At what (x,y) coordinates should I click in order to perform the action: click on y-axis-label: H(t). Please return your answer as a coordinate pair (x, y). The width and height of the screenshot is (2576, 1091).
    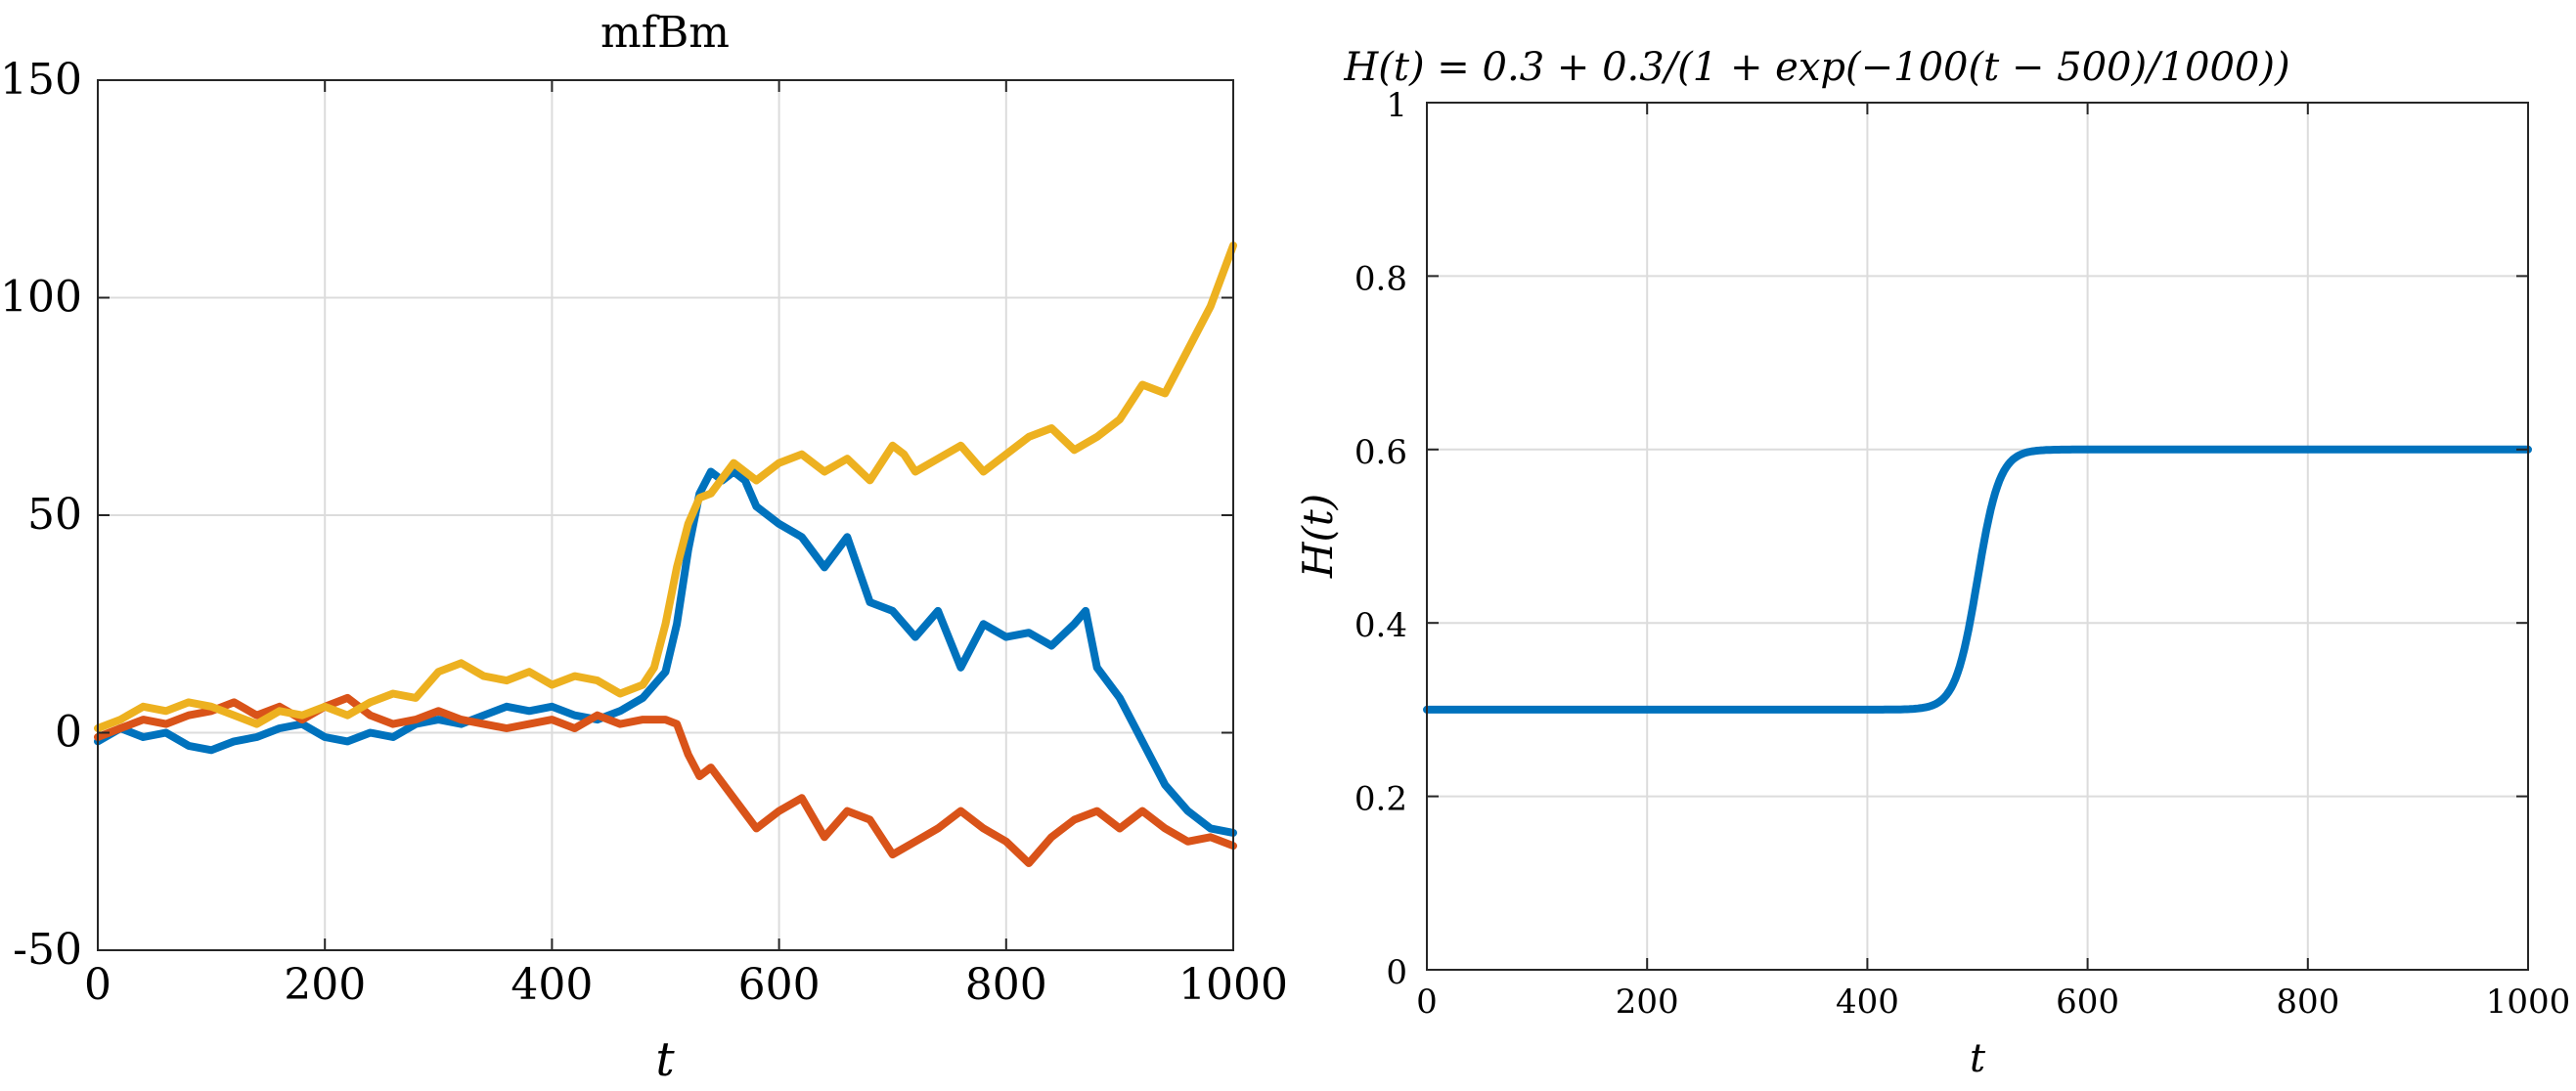
    Looking at the image, I should click on (1318, 536).